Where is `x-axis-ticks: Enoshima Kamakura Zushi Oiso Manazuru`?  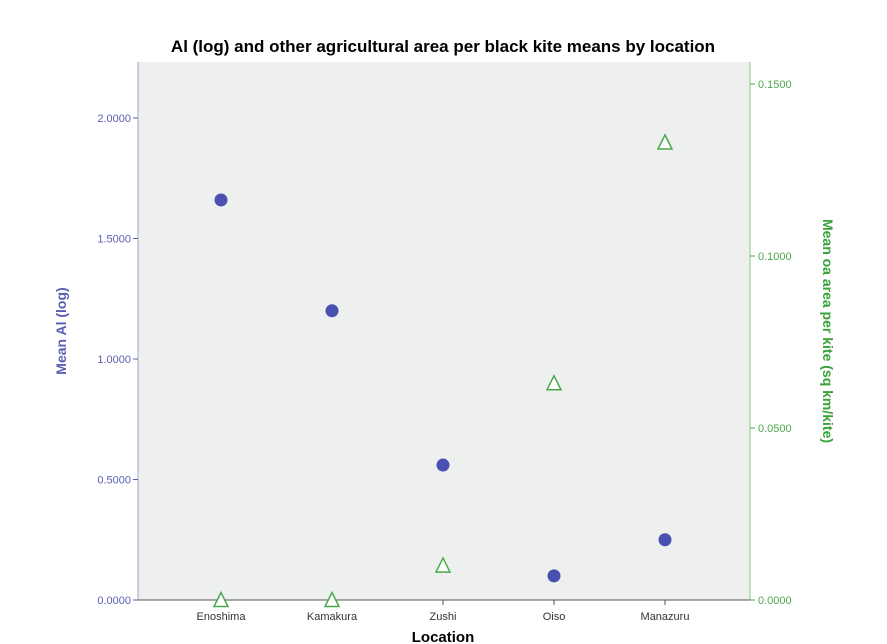
x-axis-ticks: Enoshima Kamakura Zushi Oiso Manazuru is located at coordinates (443, 611).